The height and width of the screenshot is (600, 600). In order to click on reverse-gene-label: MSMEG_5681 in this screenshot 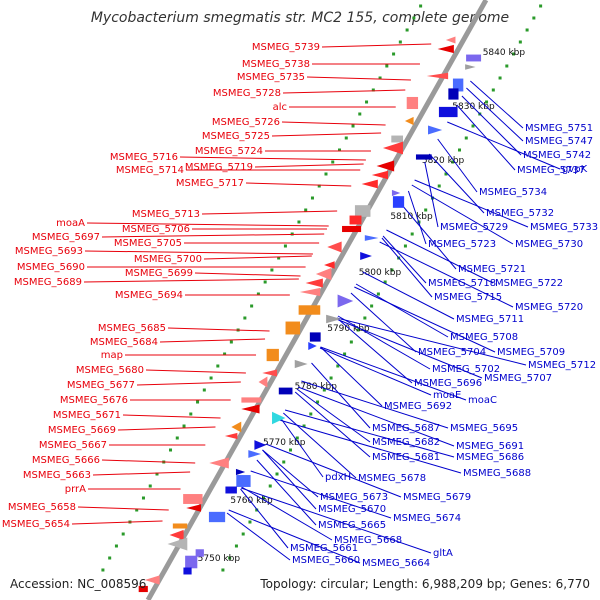, I will do `click(406, 457)`.